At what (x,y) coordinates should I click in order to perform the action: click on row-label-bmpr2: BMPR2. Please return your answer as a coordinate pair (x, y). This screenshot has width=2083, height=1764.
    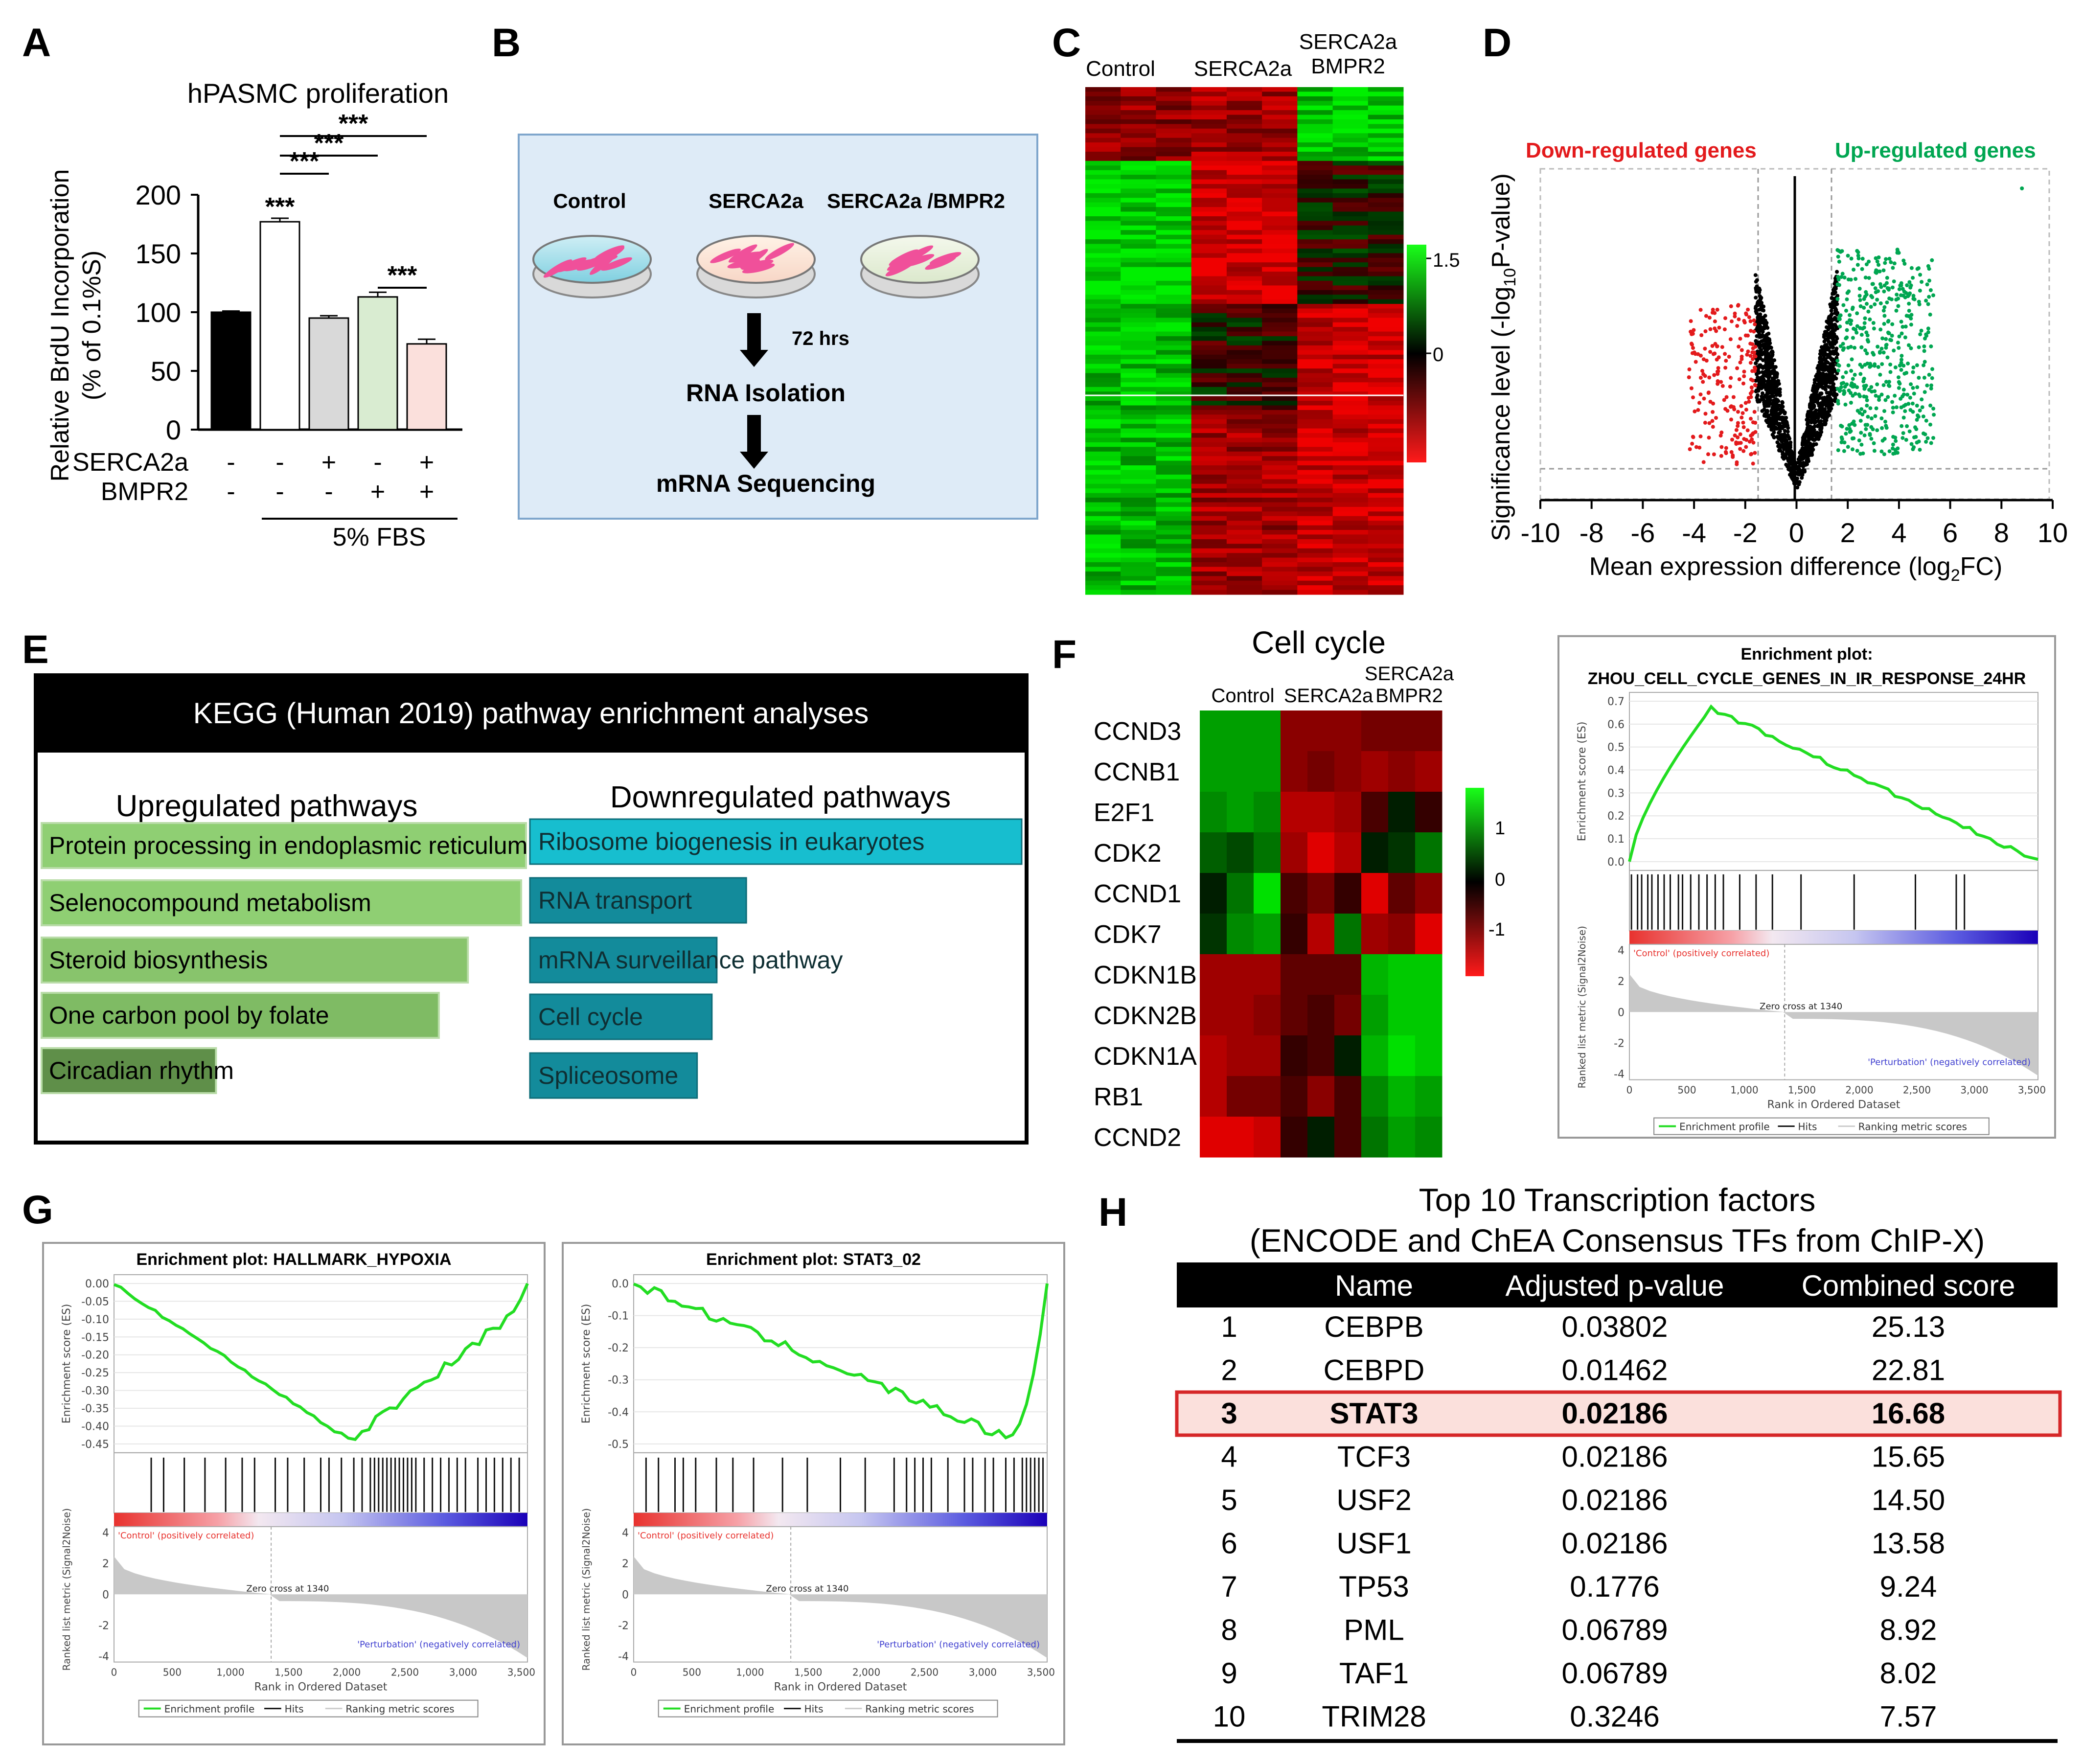
    Looking at the image, I should click on (144, 492).